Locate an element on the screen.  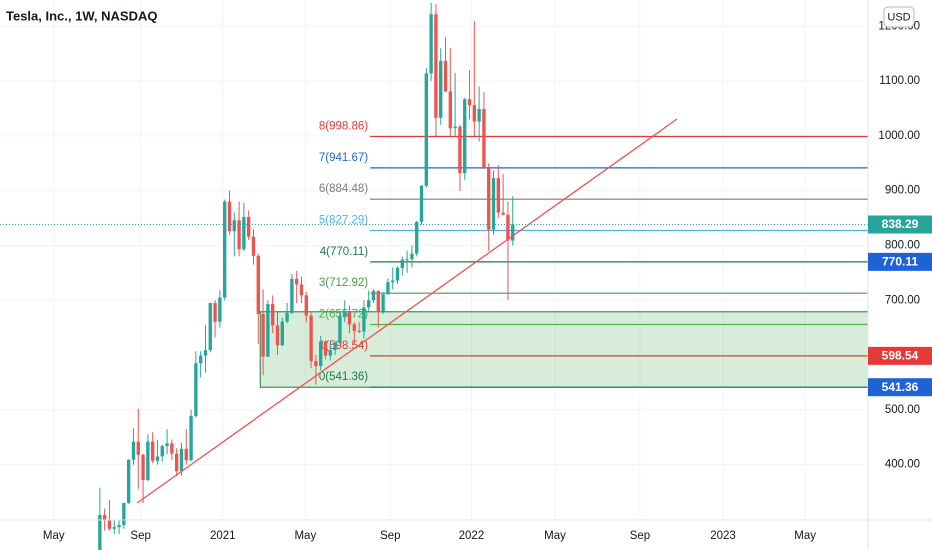
y-tick-label: 400.00 is located at coordinates (902, 465).